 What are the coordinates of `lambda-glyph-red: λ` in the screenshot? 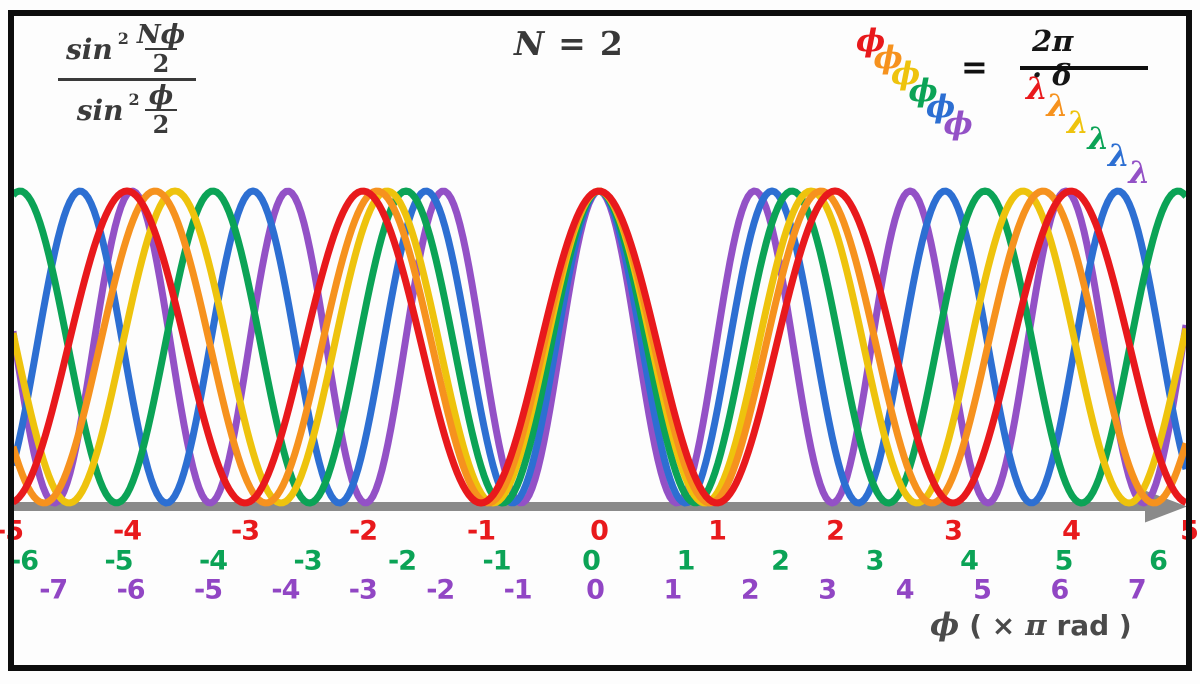 It's located at (1037, 89).